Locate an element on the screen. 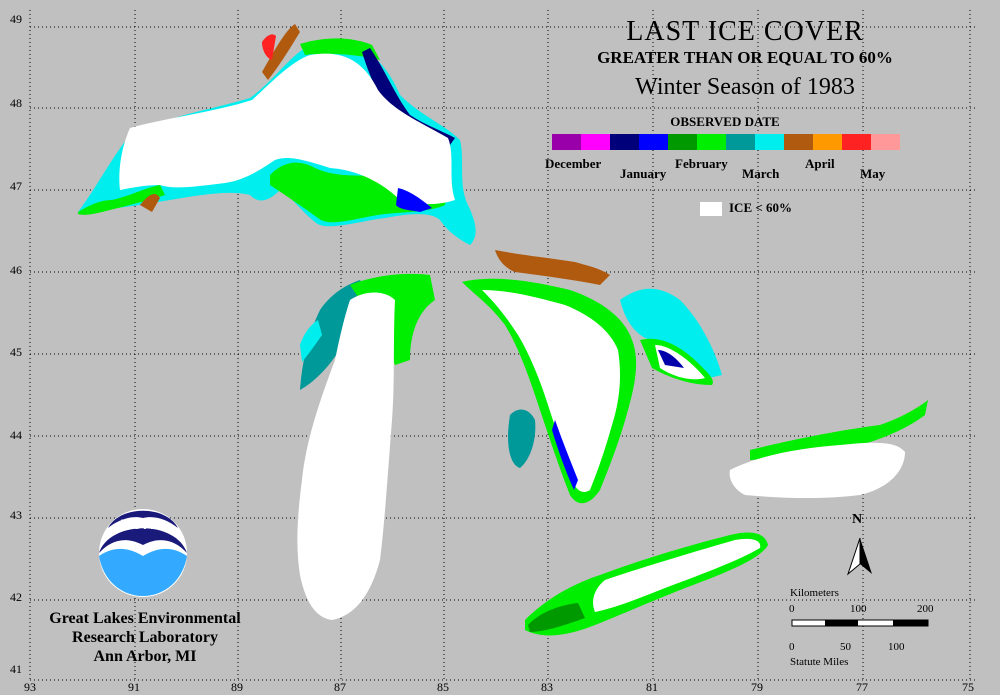 This screenshot has height=695, width=1000. lat-label-48: 48 is located at coordinates (16, 103).